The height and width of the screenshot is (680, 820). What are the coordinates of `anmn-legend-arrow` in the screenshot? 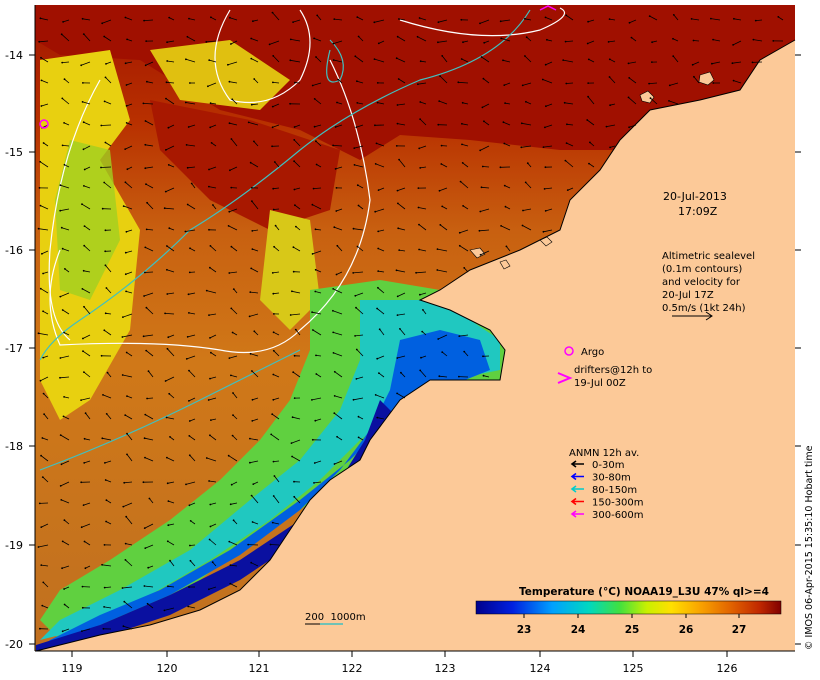 It's located at (577, 514).